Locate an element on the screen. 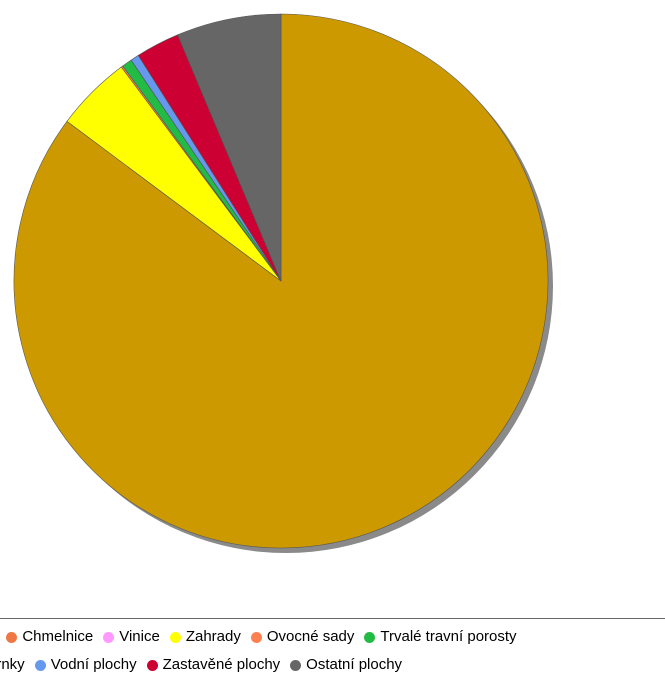  legend-label: Zahrady is located at coordinates (213, 636).